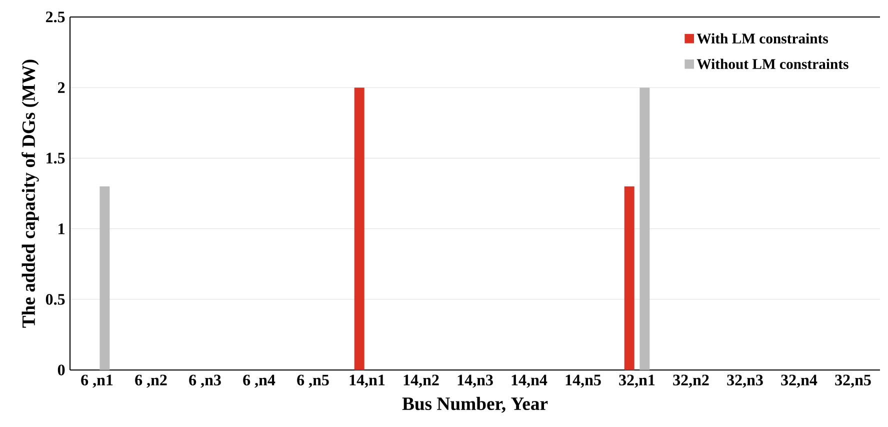 The width and height of the screenshot is (888, 427). What do you see at coordinates (475, 404) in the screenshot?
I see `x-axis-title: Bus Number, Year` at bounding box center [475, 404].